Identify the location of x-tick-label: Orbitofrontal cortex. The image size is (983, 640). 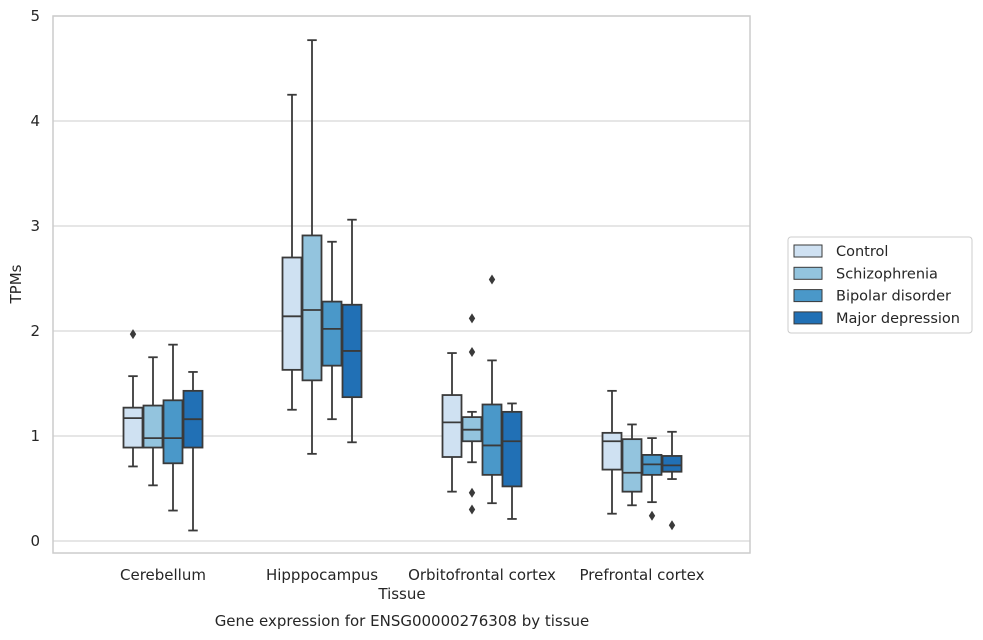
(482, 575).